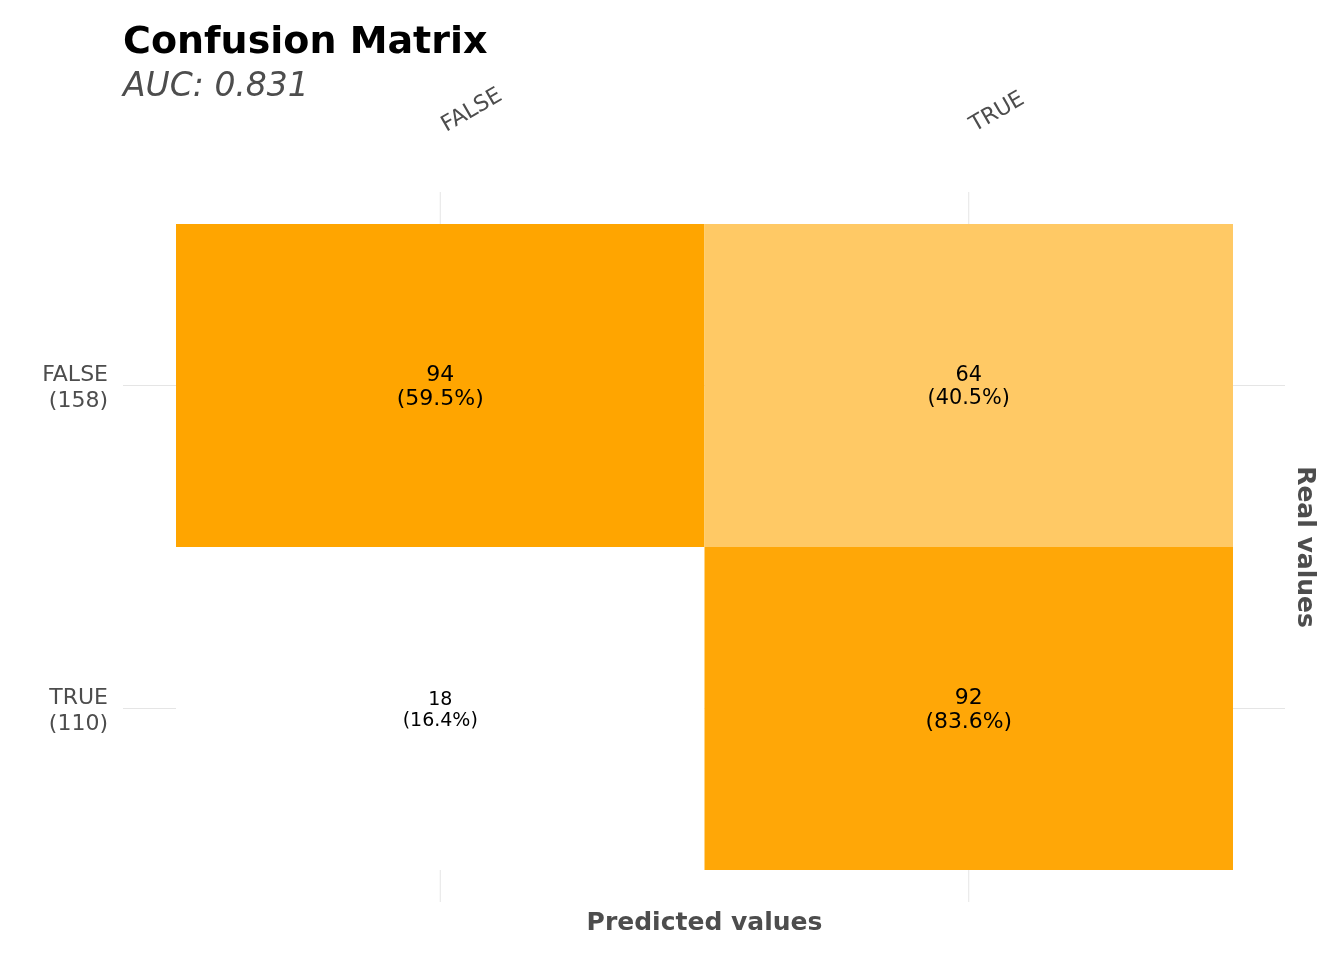 This screenshot has height=960, width=1344. What do you see at coordinates (968, 697) in the screenshot?
I see `data-label: 92` at bounding box center [968, 697].